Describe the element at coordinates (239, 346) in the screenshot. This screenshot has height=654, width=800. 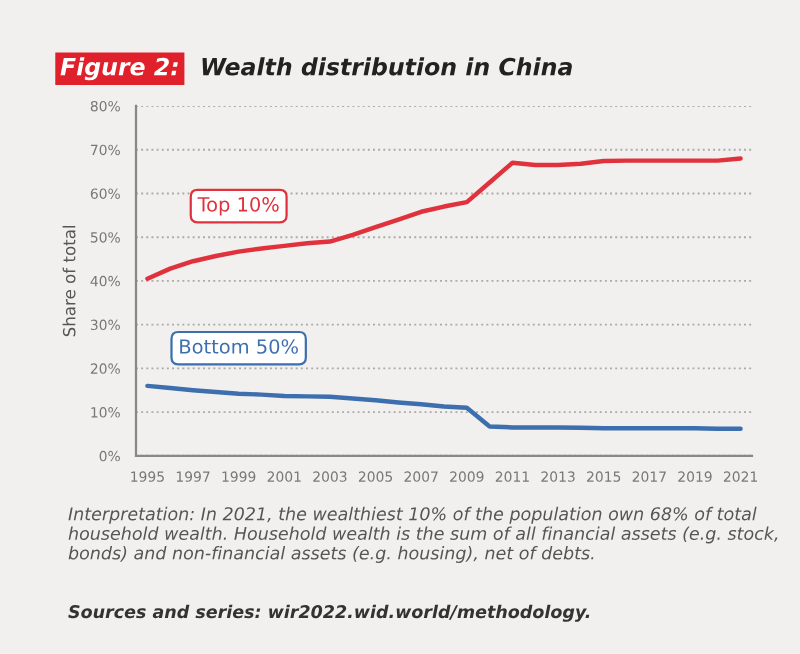
I see `series-label: Bottom 50%` at that location.